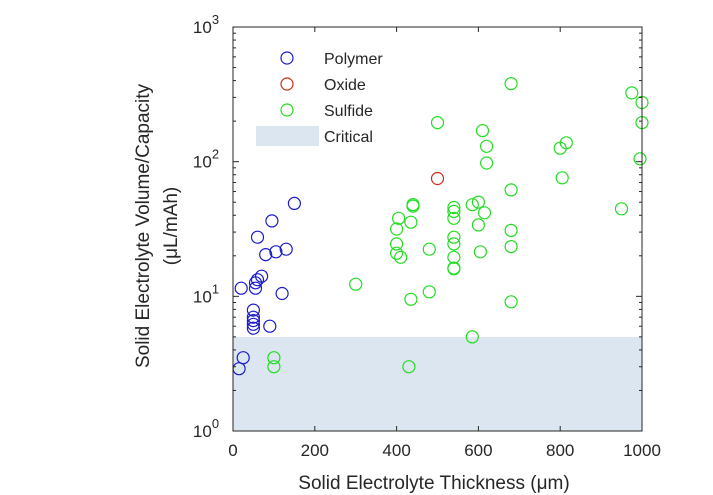 The image size is (713, 495). Describe the element at coordinates (353, 59) in the screenshot. I see `legend-label-polymer: Polymer` at that location.